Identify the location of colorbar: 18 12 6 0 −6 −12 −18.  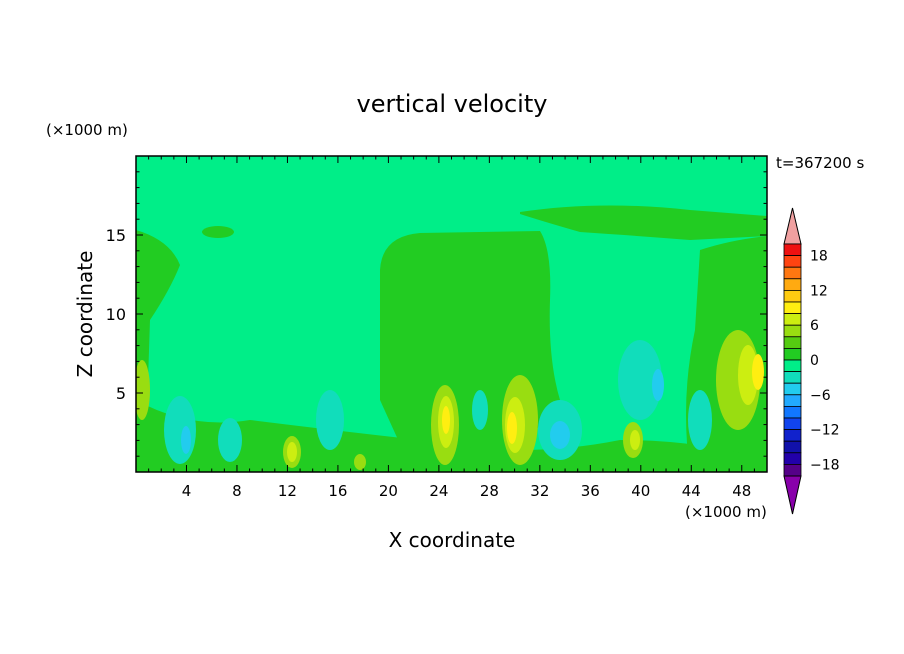
(811, 361).